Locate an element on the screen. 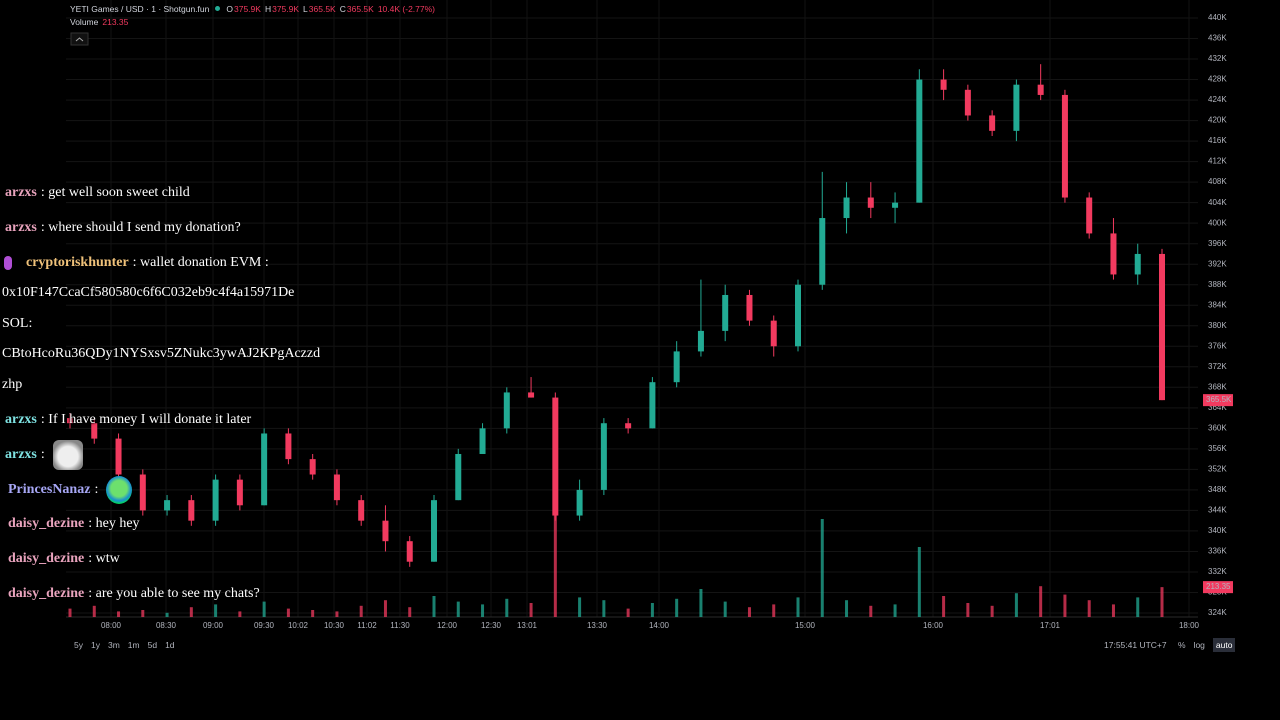 This screenshot has height=720, width=1280. ohlc-key: O is located at coordinates (229, 9).